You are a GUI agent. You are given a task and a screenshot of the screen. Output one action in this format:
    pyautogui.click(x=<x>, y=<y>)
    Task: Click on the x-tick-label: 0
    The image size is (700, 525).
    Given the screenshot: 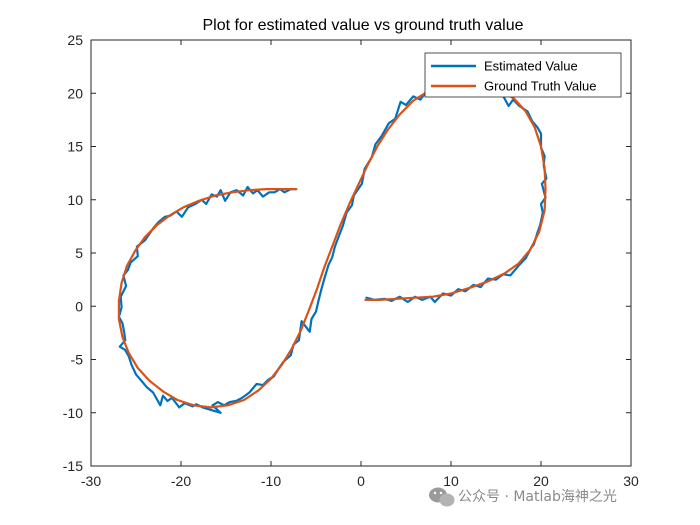 What is the action you would take?
    pyautogui.click(x=361, y=481)
    